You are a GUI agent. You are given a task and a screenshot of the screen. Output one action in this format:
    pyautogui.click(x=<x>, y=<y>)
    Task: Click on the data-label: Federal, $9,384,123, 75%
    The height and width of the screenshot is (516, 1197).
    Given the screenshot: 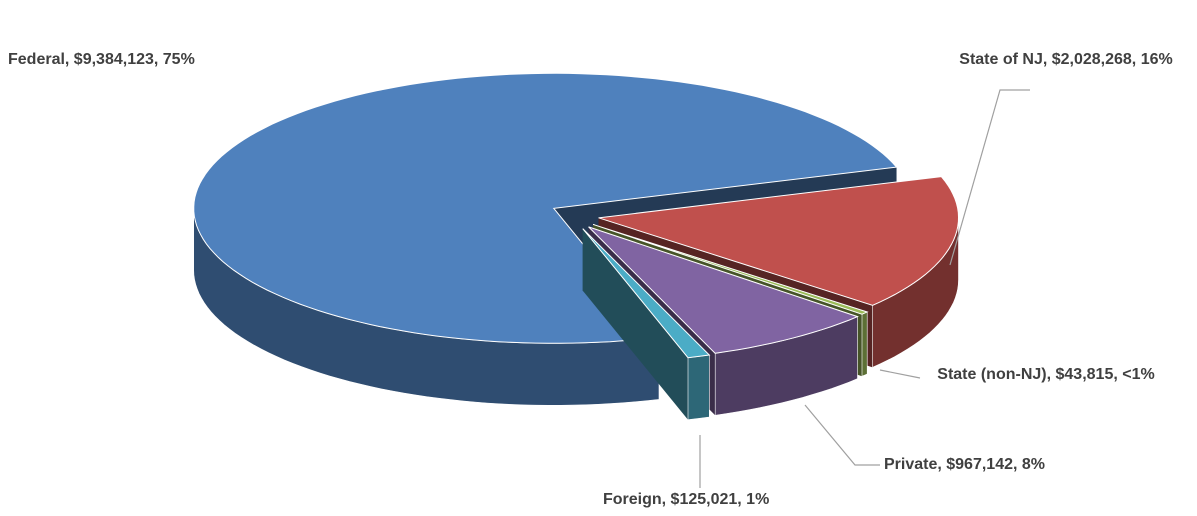 What is the action you would take?
    pyautogui.click(x=101, y=59)
    